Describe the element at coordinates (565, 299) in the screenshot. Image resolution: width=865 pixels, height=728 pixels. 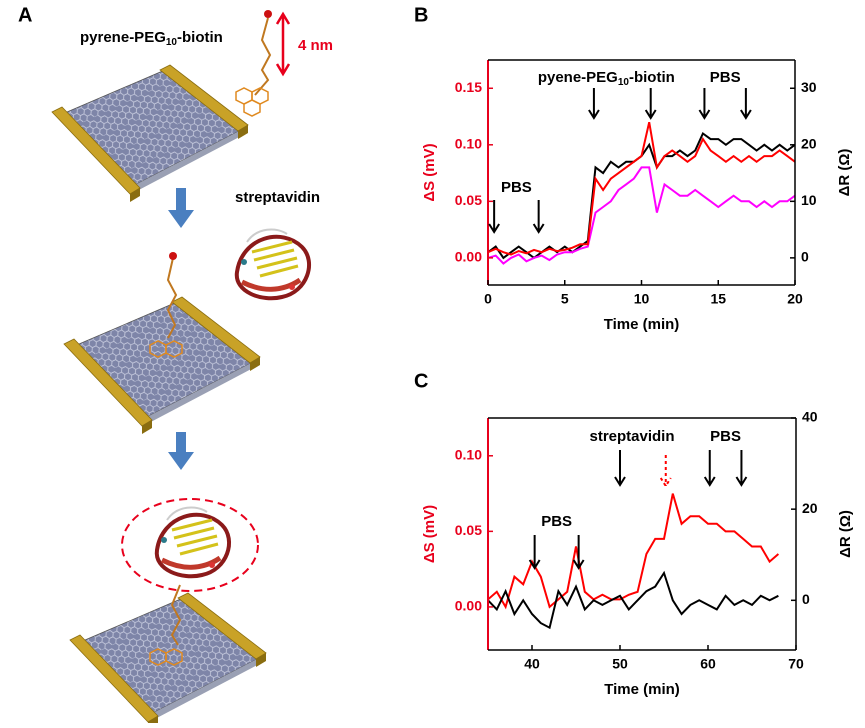
I see `x-tick-label: 5` at that location.